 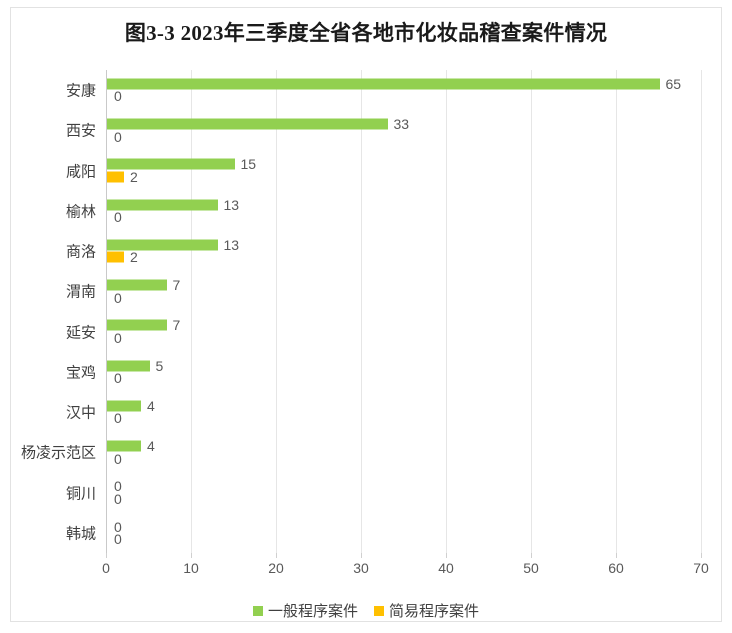 I want to click on category-label: 宝鸡, so click(x=80, y=373).